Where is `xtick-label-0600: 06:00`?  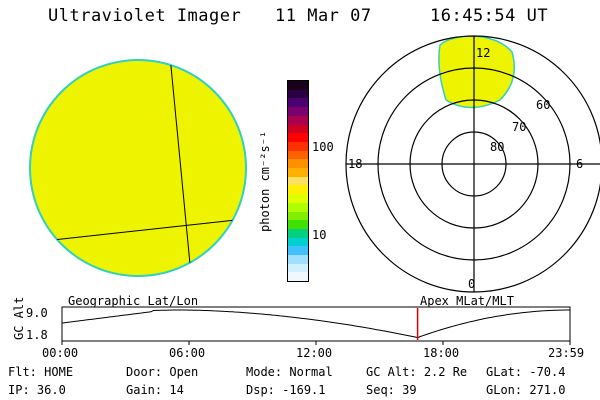 xtick-label-0600: 06:00 is located at coordinates (187, 353).